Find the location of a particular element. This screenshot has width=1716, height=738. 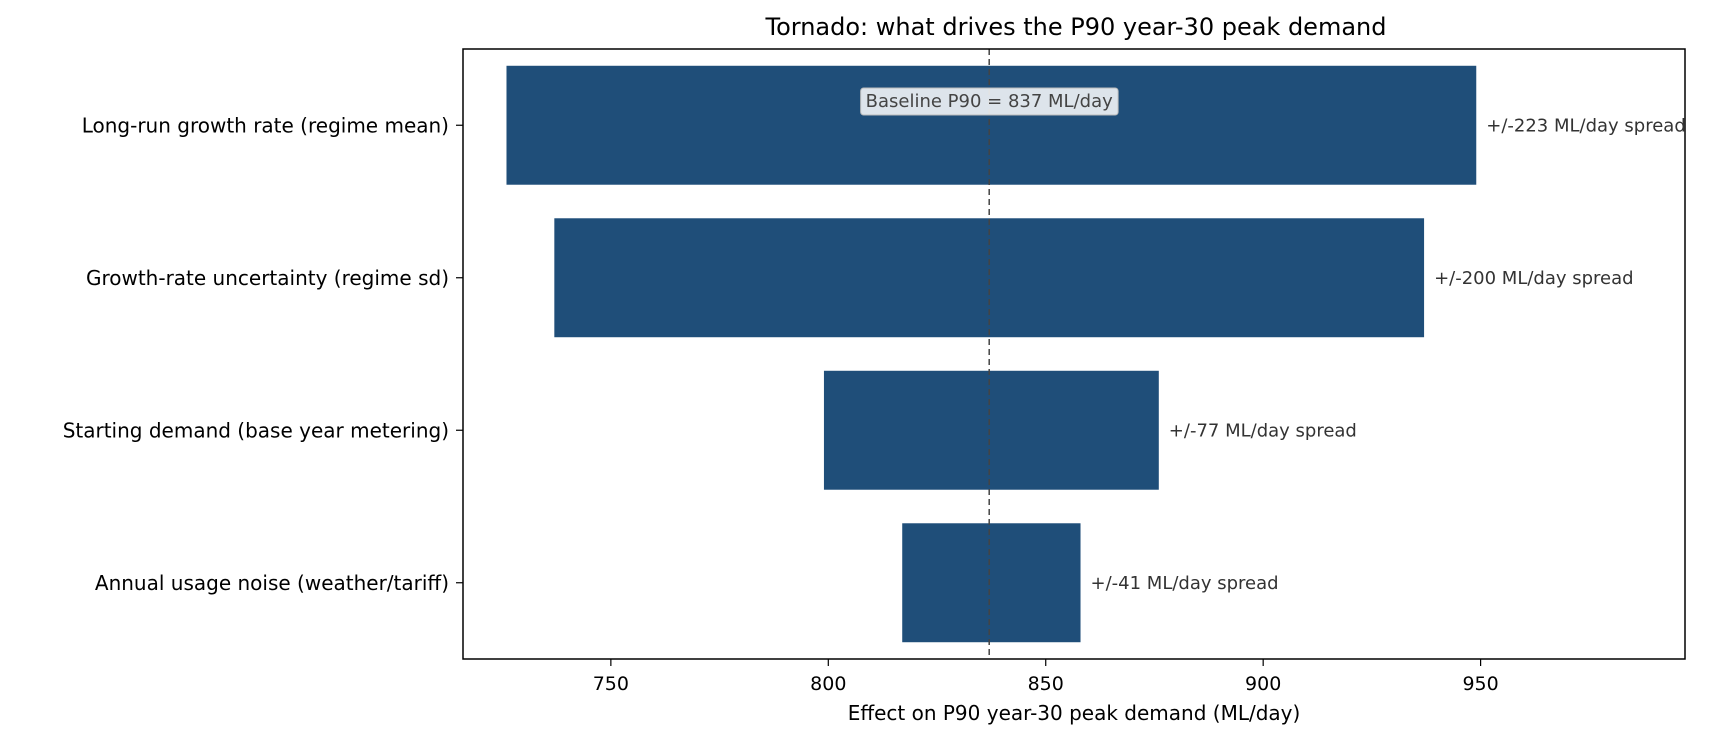

bar-annotation: +/-41 ML/day spread is located at coordinates (1185, 583).